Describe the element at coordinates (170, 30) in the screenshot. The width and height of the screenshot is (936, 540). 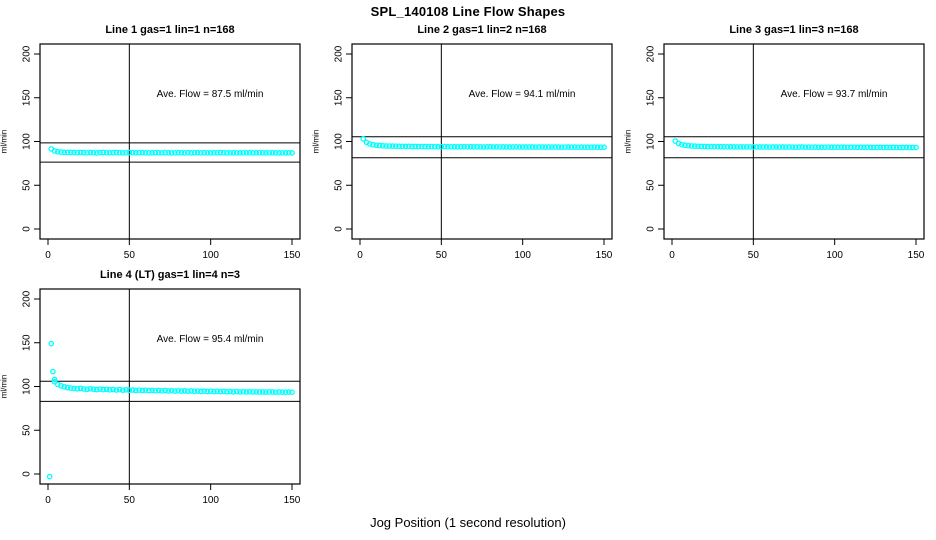
I see `panel-1-title: Line 1 gas=1 lin=1 n=168` at that location.